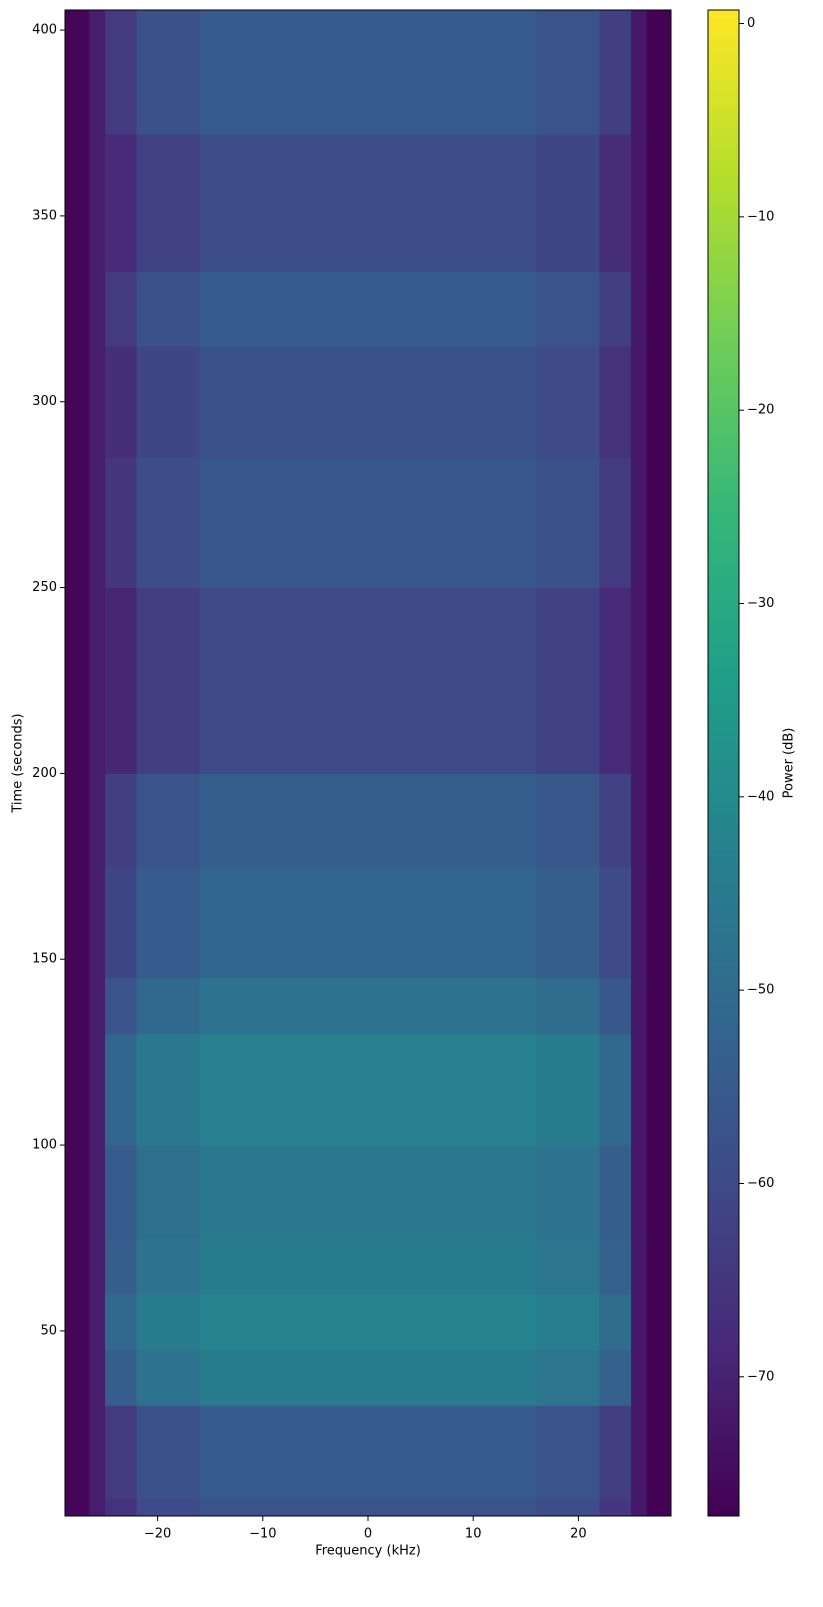  I want to click on colorbar-tick-label: −40, so click(760, 796).